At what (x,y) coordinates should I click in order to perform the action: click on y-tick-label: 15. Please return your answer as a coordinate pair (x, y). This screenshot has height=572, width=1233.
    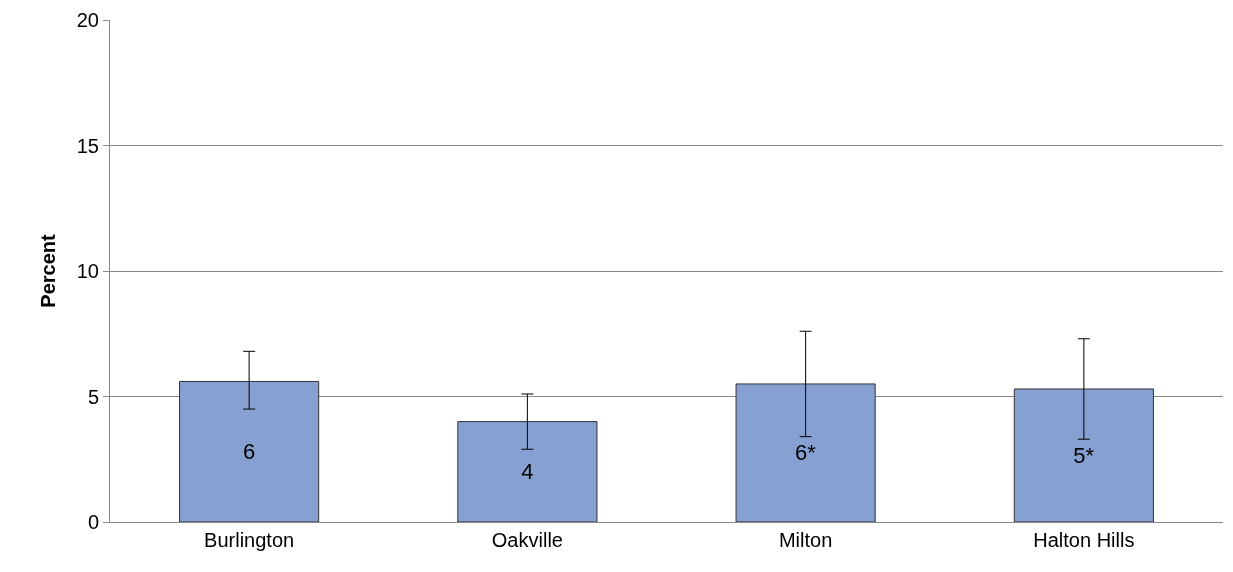
    Looking at the image, I should click on (87, 145).